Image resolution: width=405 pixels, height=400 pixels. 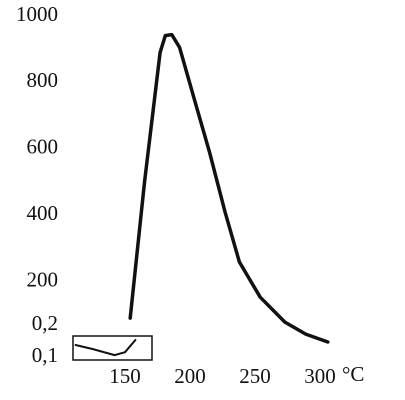 I want to click on x-axis-label: °C, so click(x=353, y=374).